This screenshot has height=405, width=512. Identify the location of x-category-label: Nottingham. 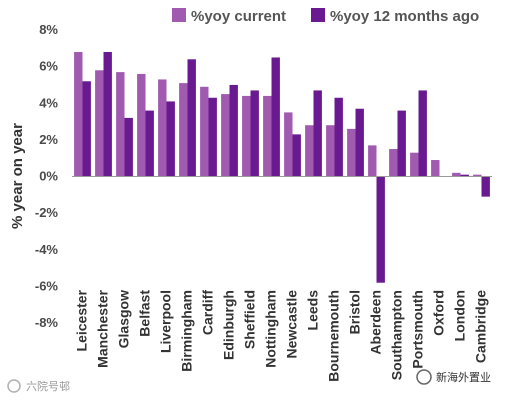
(271, 329).